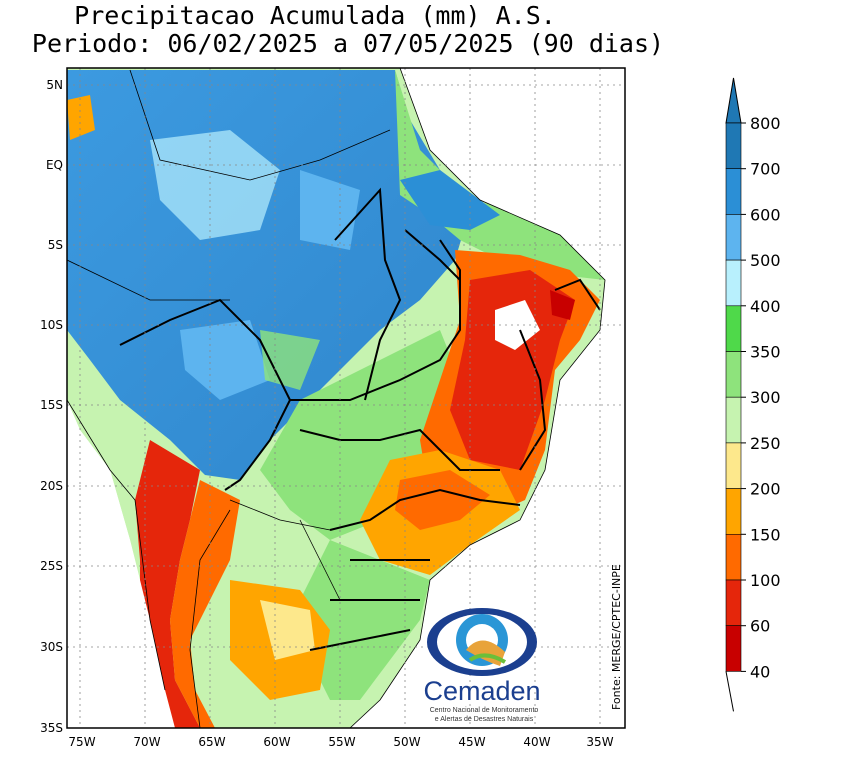  I want to click on logo-name: Cemaden, so click(481, 691).